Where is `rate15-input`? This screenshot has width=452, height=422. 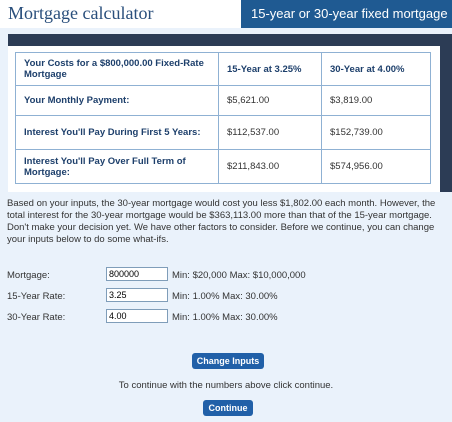 rate15-input is located at coordinates (137, 295).